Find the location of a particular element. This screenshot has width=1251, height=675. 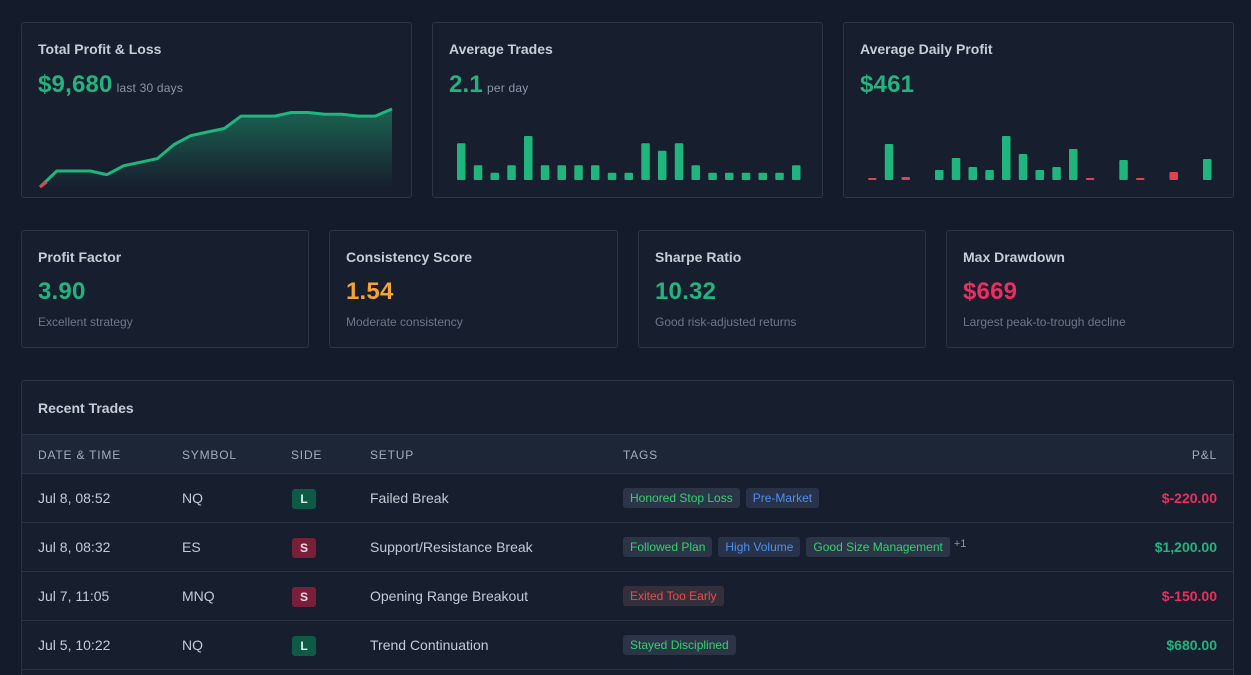

pnl-line-negative is located at coordinates (43, 184).